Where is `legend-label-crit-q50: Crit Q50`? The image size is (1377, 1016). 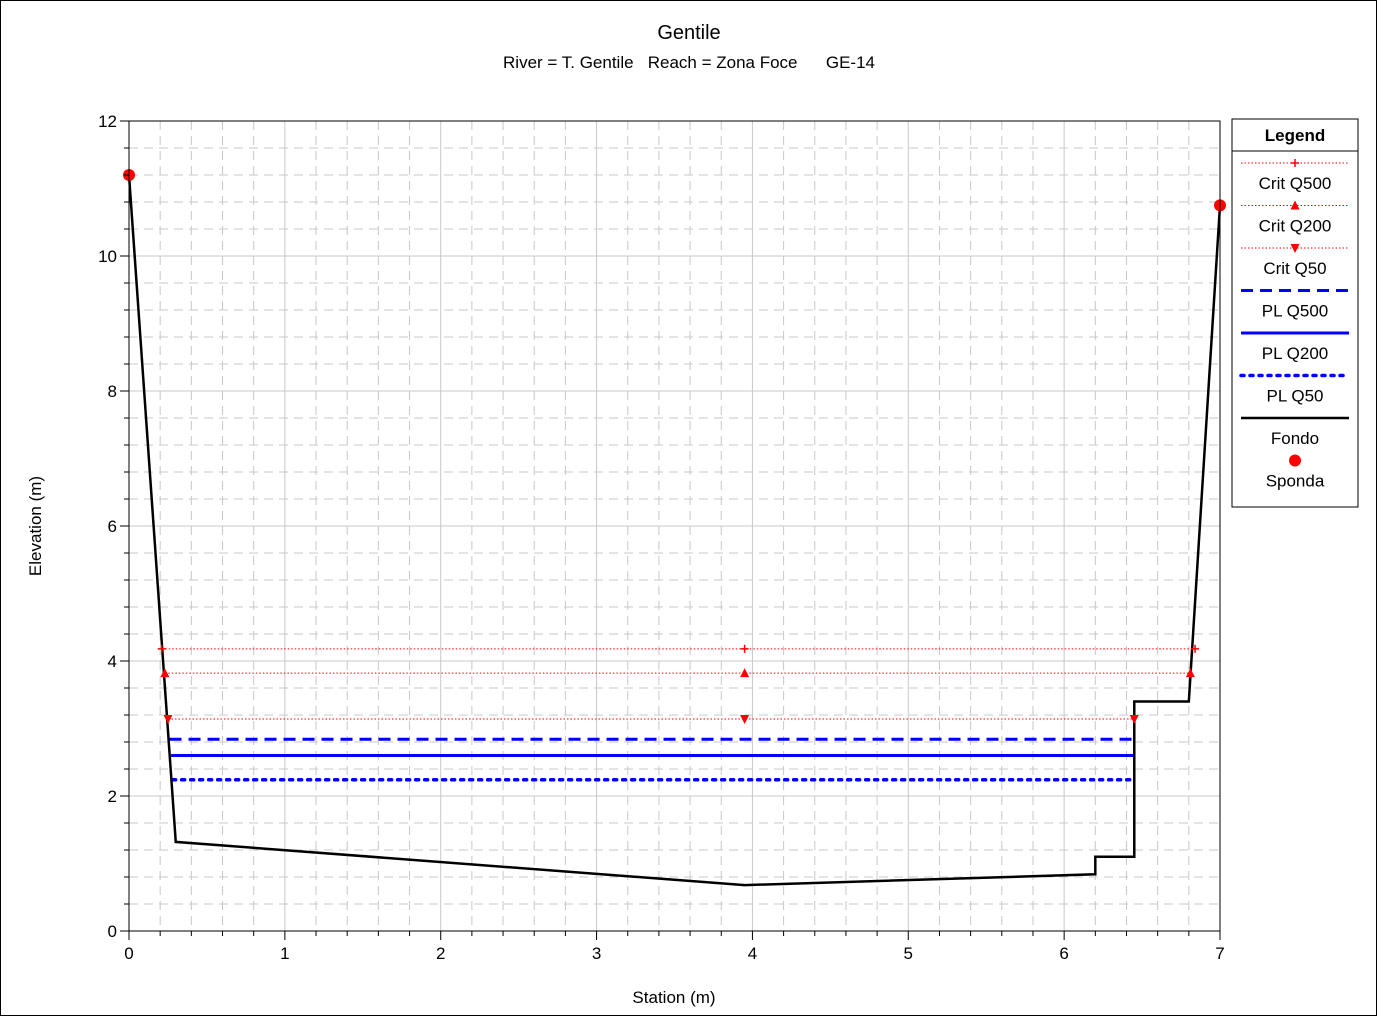
legend-label-crit-q50: Crit Q50 is located at coordinates (1294, 268).